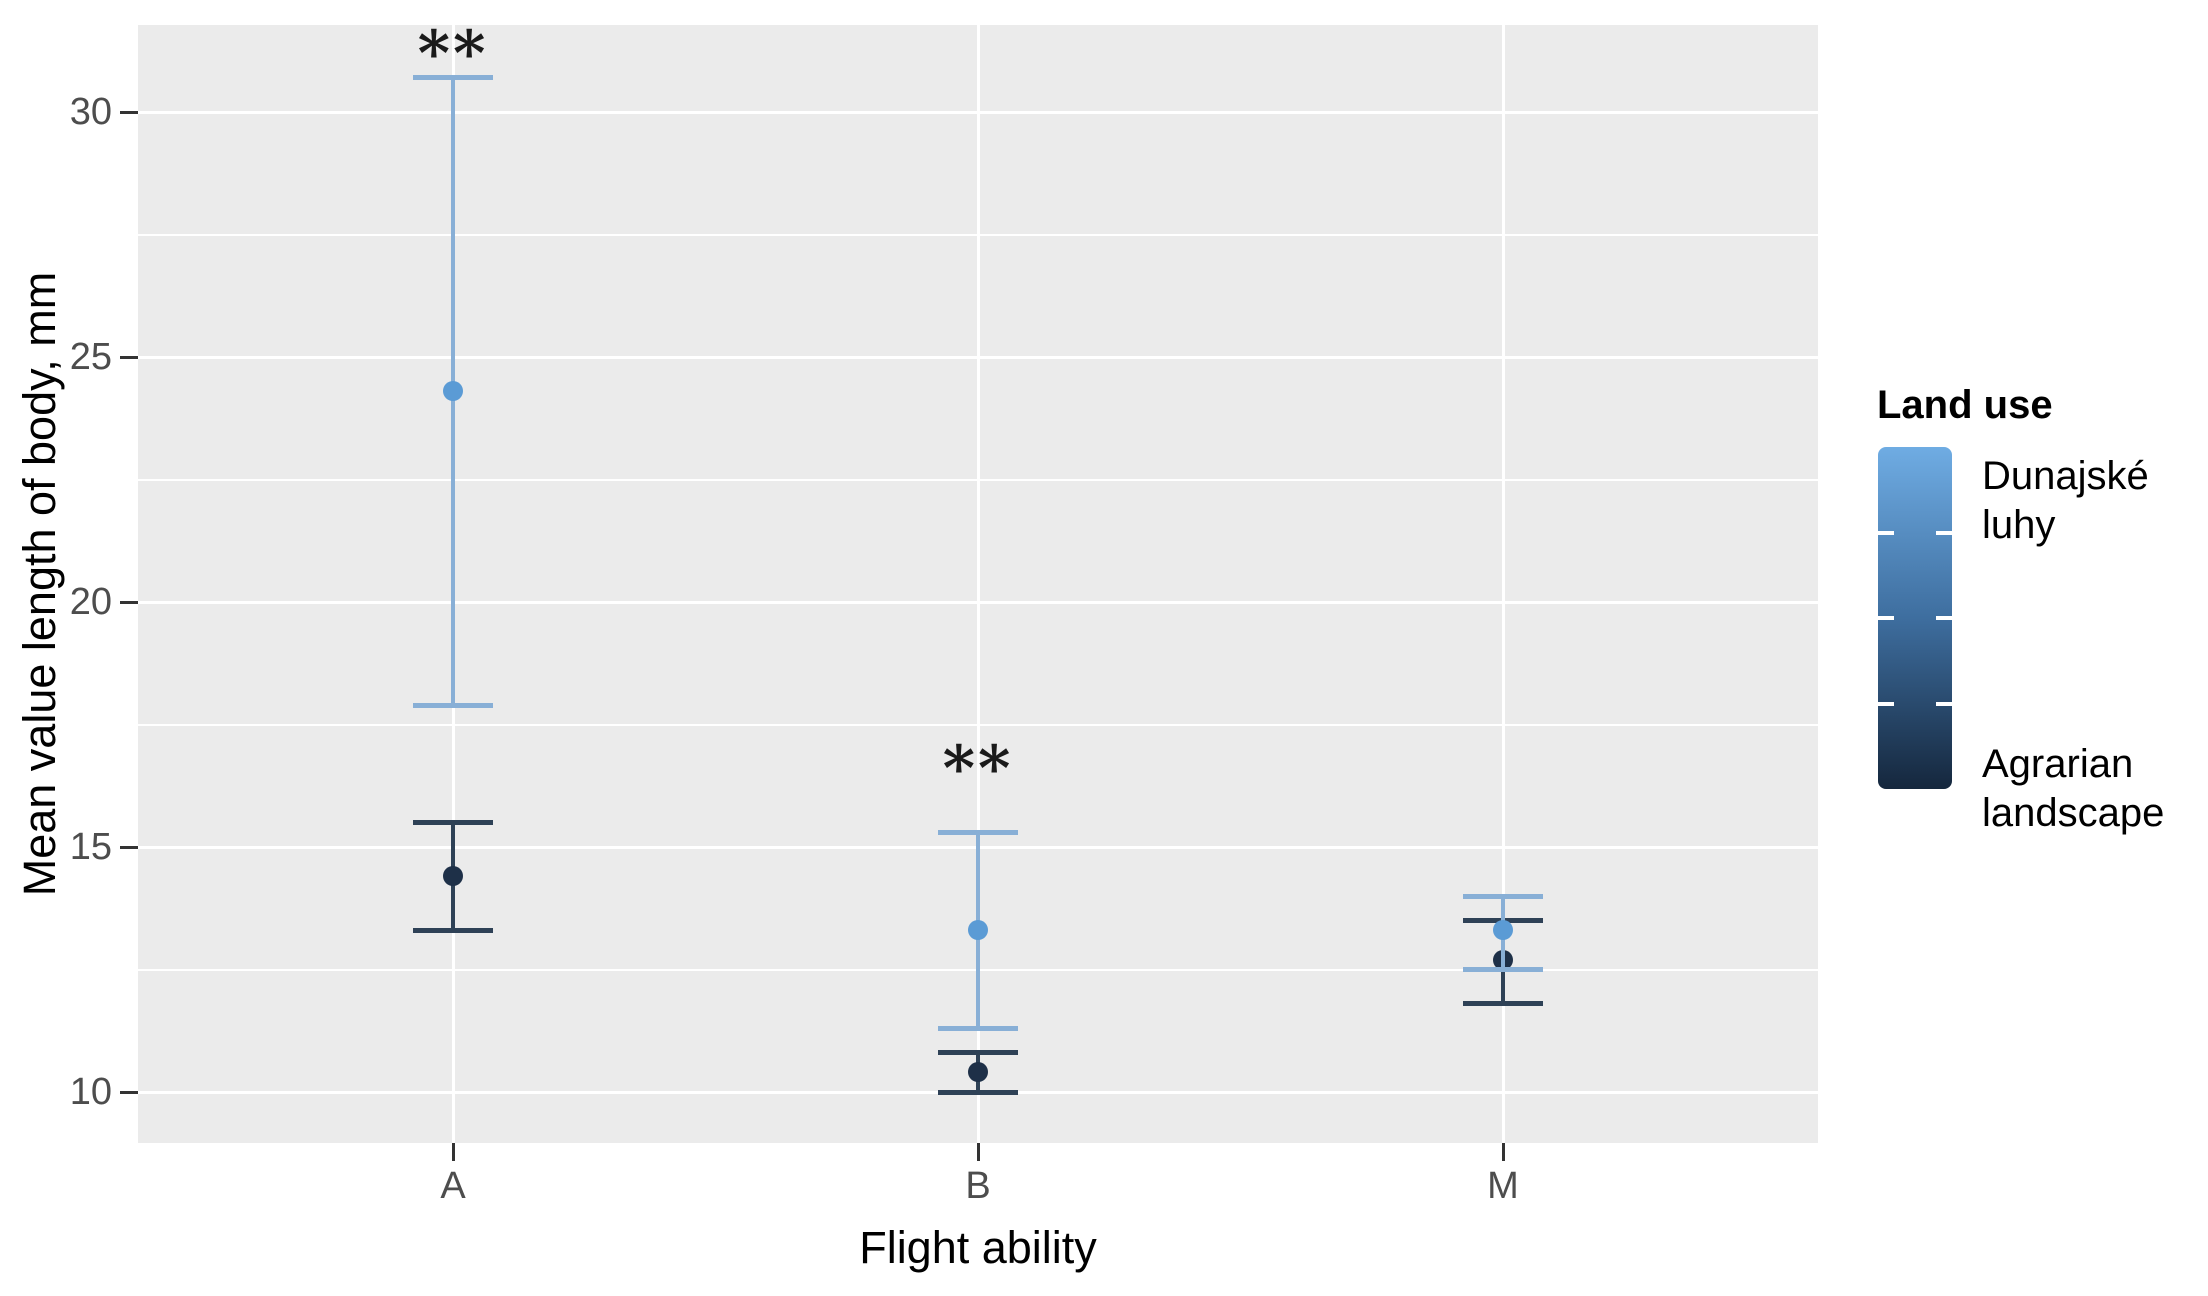  I want to click on errorbar-cap-lower-a-agrarian-landscape, so click(453, 930).